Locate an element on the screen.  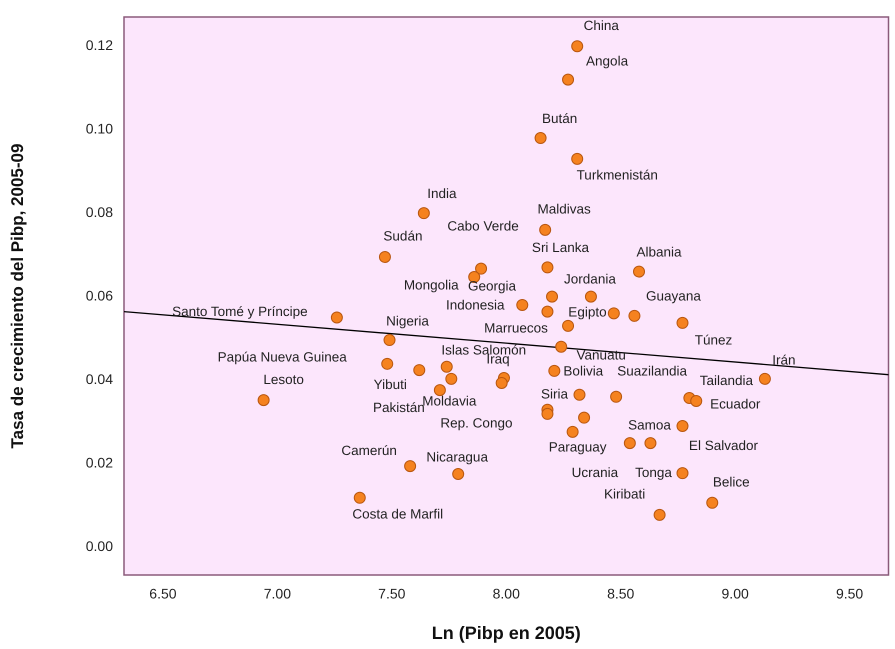
y-tick-label: 0.08 is located at coordinates (100, 212).